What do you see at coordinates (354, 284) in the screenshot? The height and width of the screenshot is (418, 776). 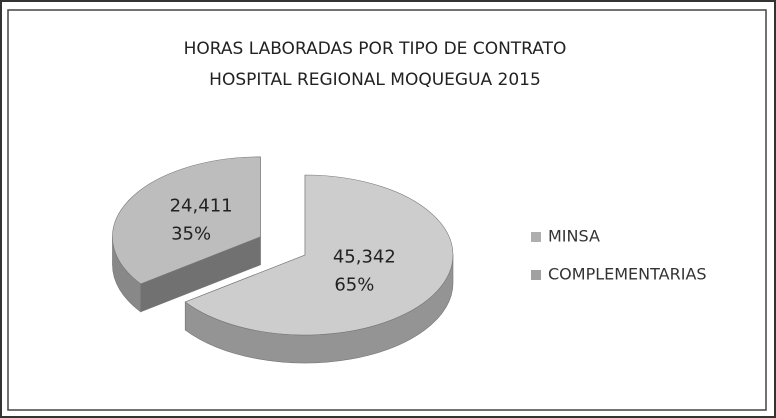 I see `percentage-label: 65%` at bounding box center [354, 284].